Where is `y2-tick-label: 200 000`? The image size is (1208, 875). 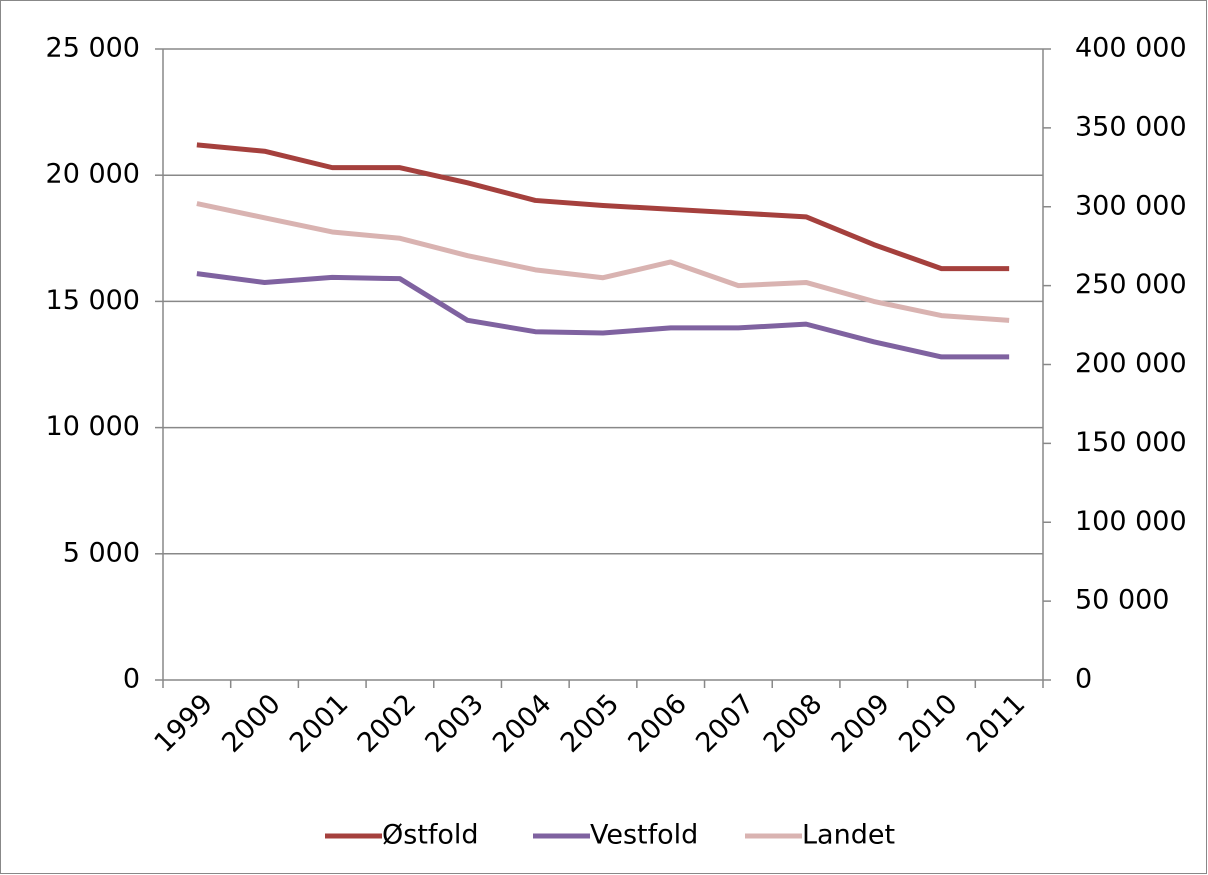 y2-tick-label: 200 000 is located at coordinates (1131, 363).